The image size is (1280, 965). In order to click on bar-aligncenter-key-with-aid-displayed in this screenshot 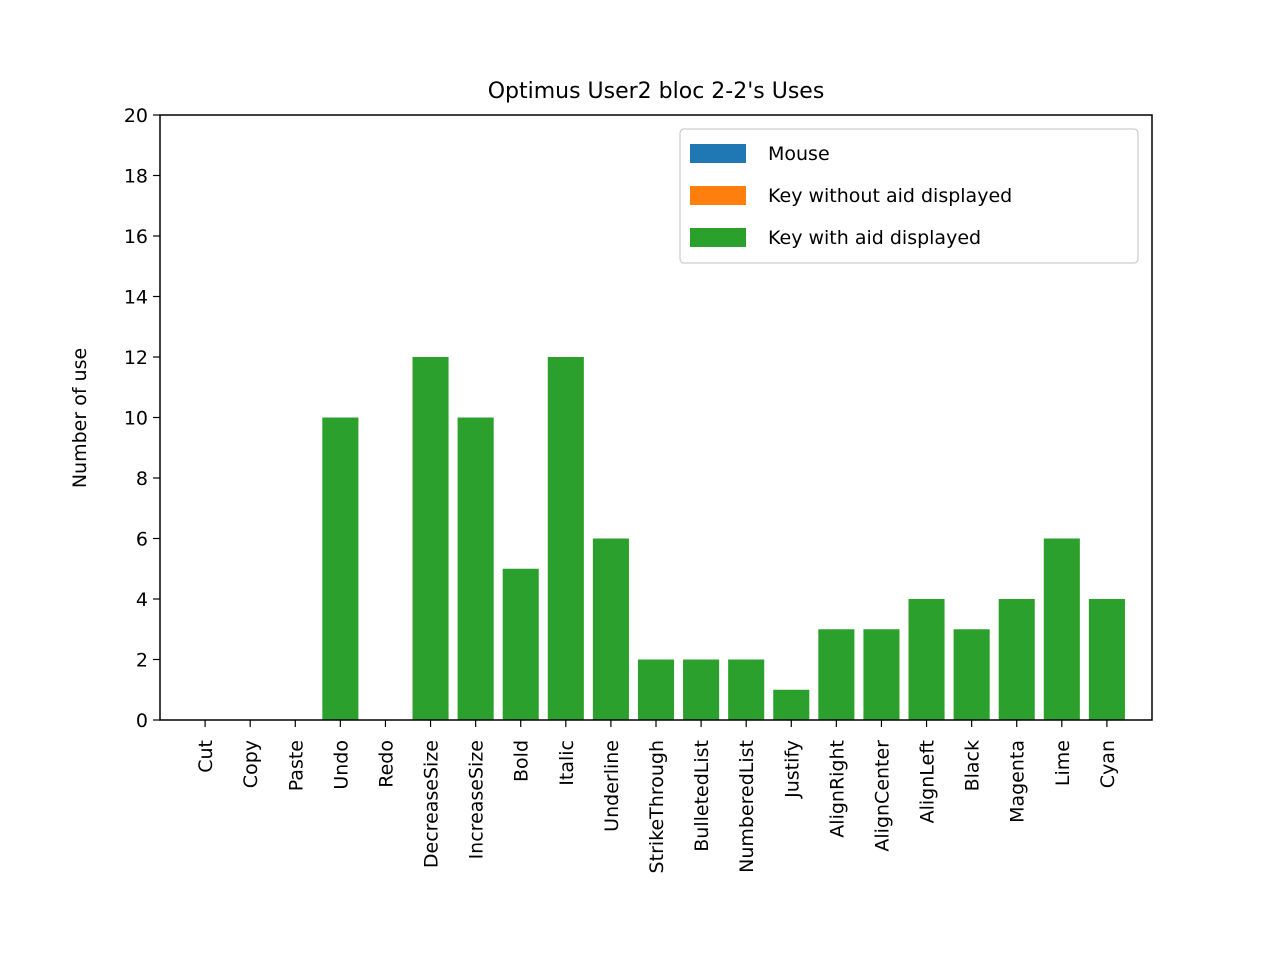, I will do `click(881, 674)`.